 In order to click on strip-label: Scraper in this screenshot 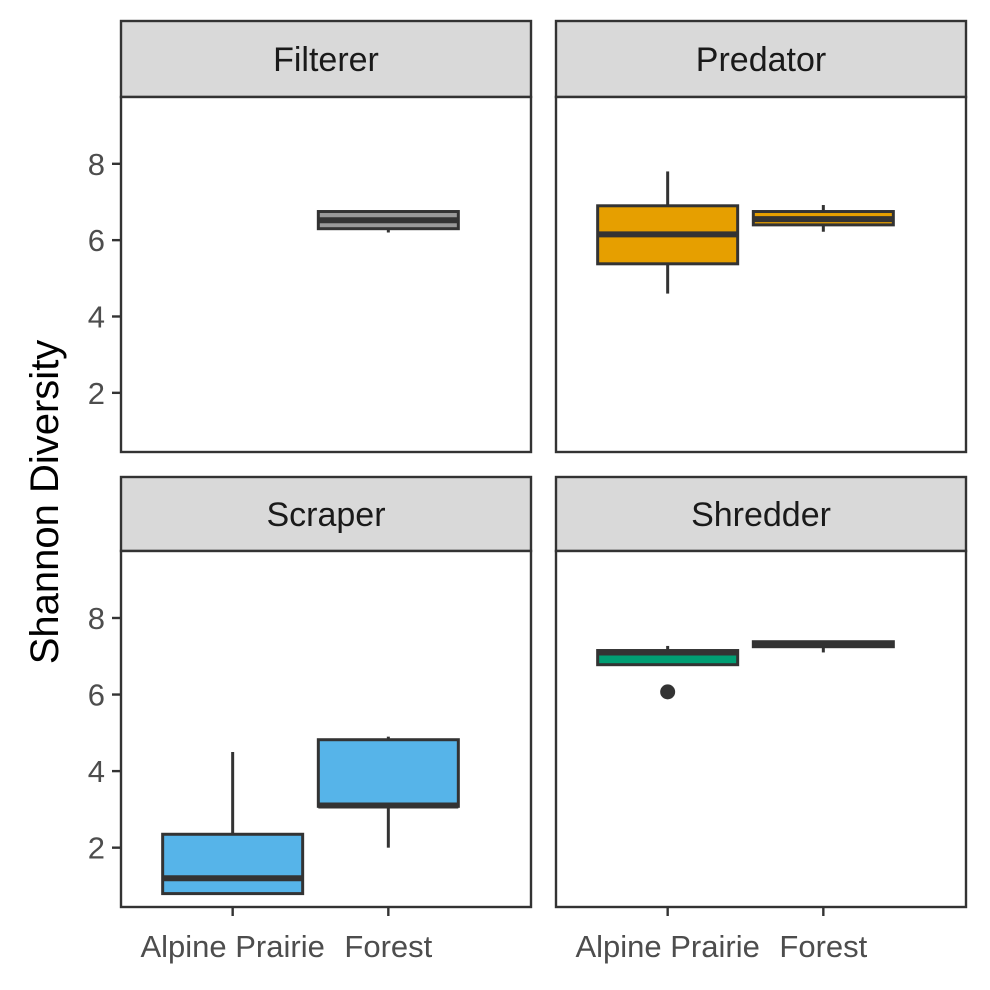, I will do `click(325, 515)`.